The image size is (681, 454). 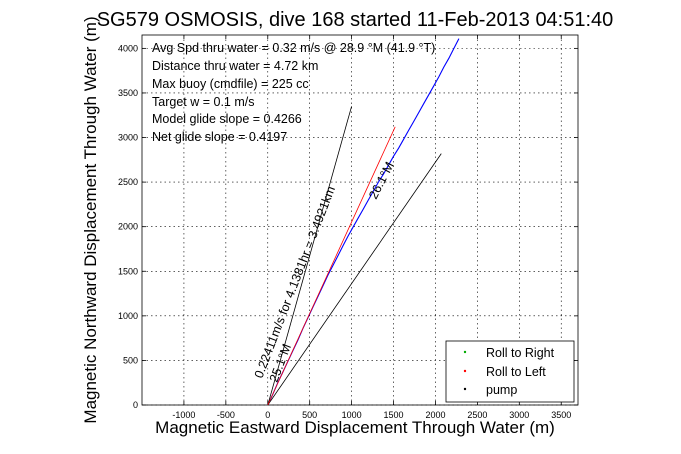 What do you see at coordinates (128, 316) in the screenshot?
I see `y-tick-label: 1000` at bounding box center [128, 316].